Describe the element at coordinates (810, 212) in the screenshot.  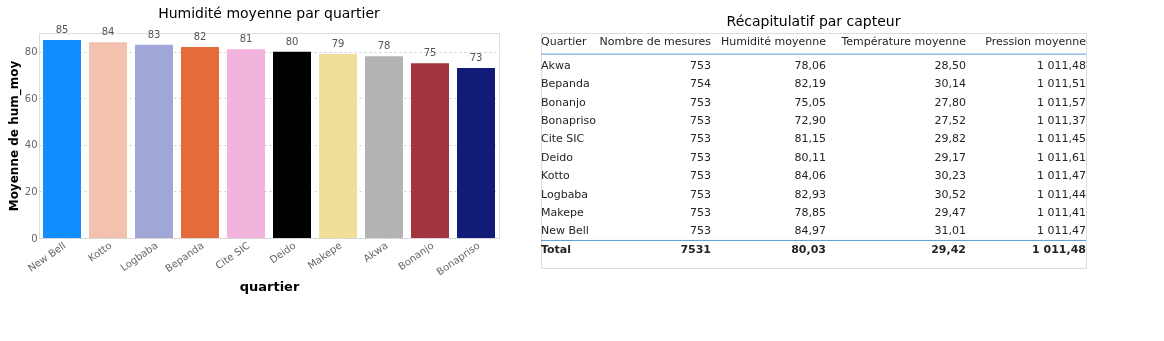
I see `text: 78,85` at that location.